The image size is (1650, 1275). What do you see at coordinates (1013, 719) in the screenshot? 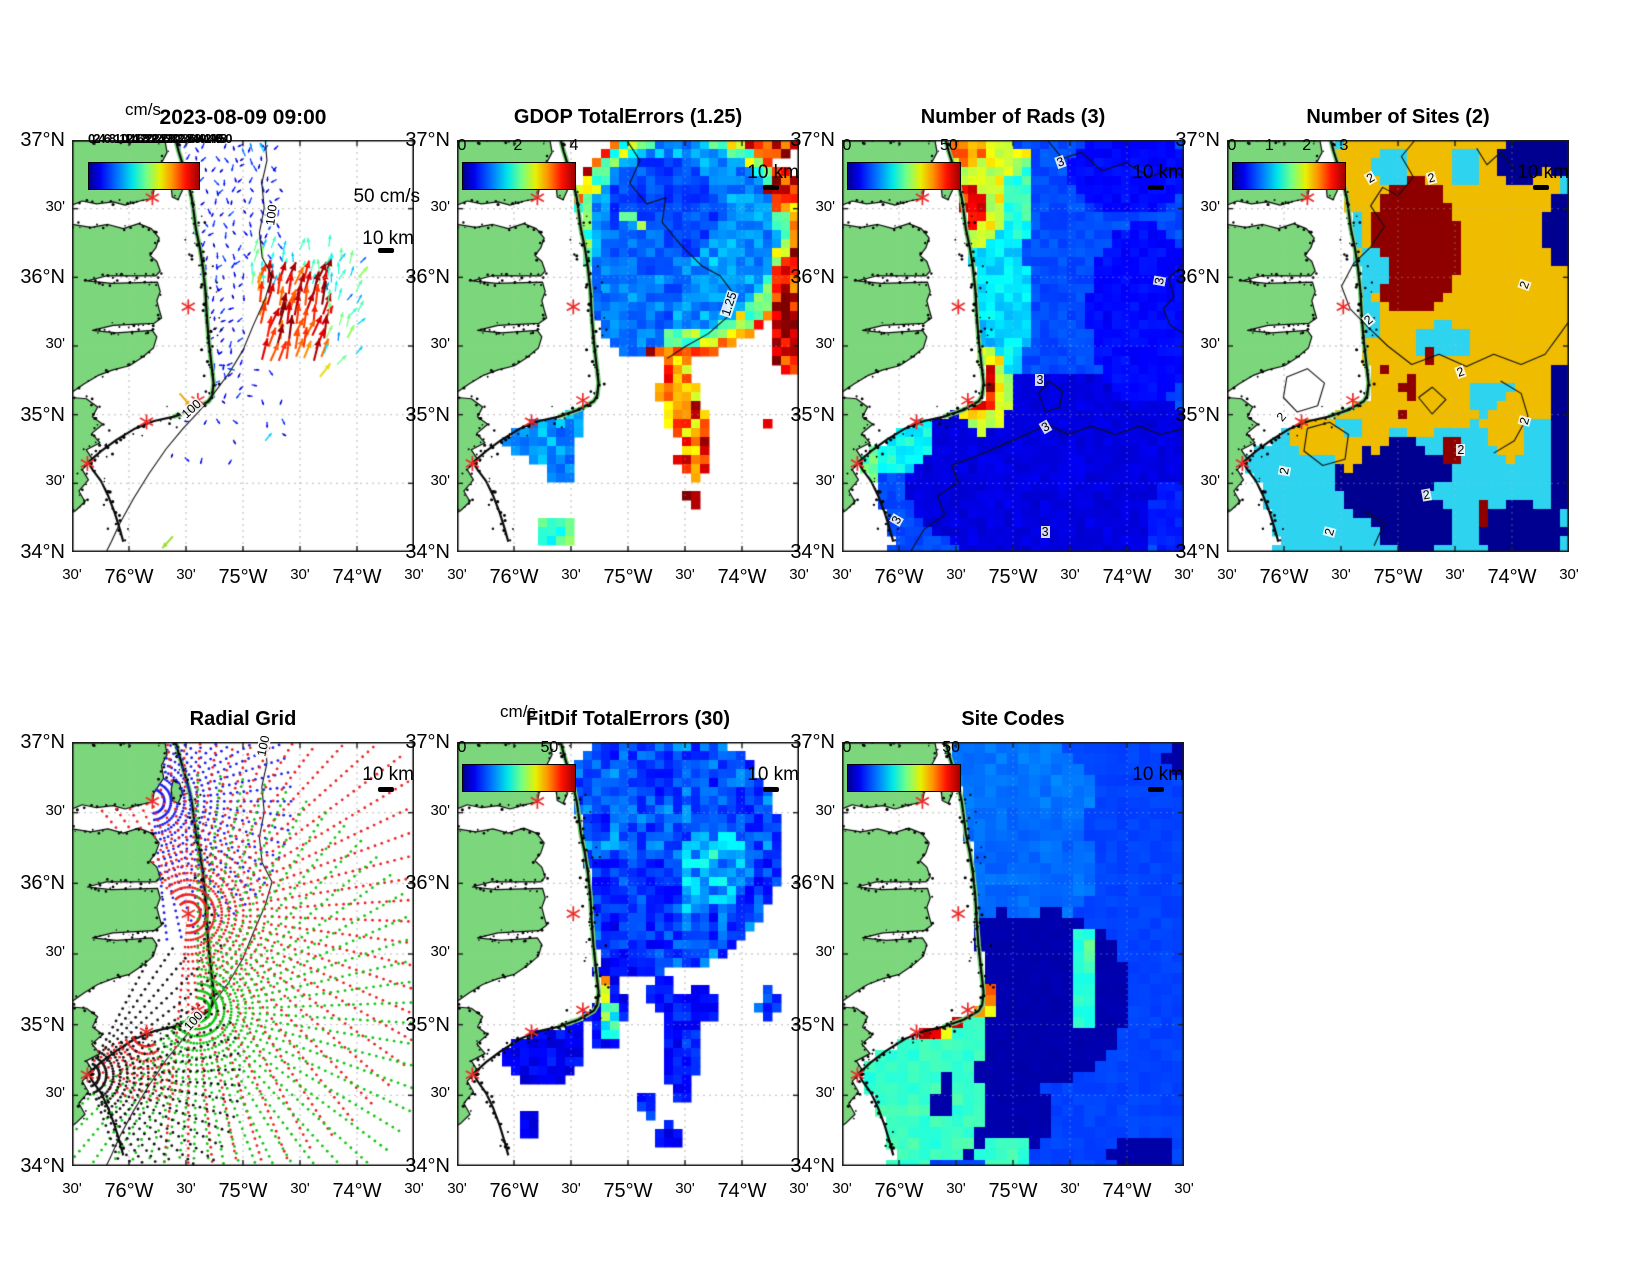
I see `panel-title: Site Codes` at bounding box center [1013, 719].